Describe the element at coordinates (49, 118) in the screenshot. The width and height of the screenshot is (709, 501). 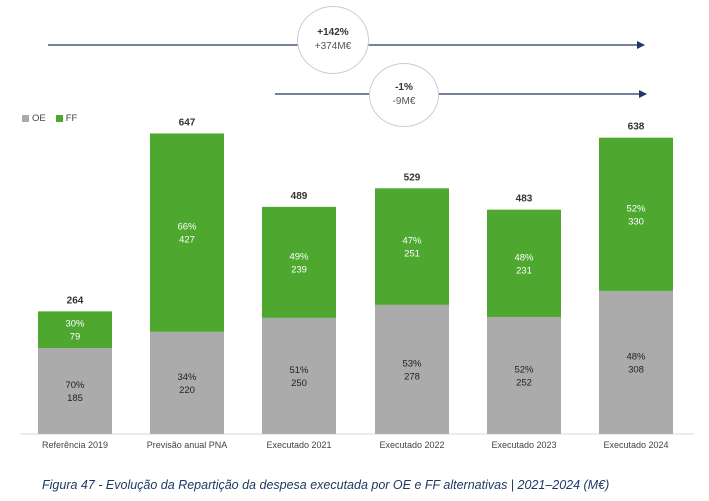
I see `legend: OE FF` at that location.